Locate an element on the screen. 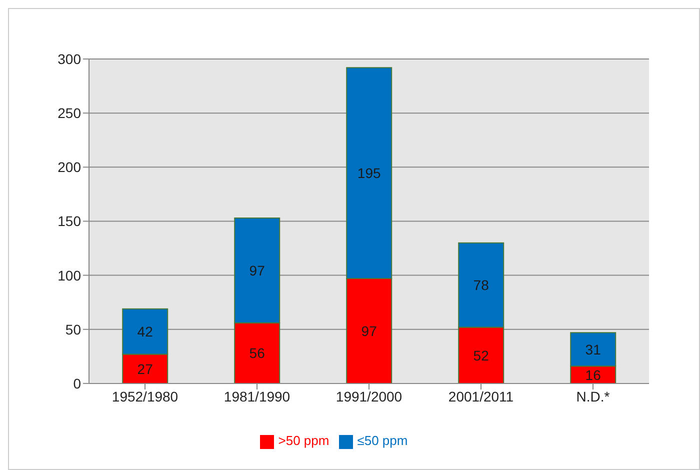  x-tick-label: 1981/1990 is located at coordinates (257, 396).